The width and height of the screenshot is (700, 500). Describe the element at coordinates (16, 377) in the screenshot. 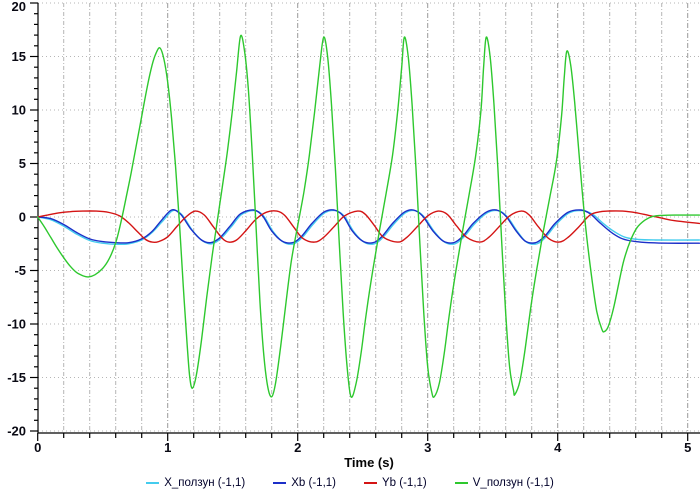

I see `y-tick-label: -15` at that location.